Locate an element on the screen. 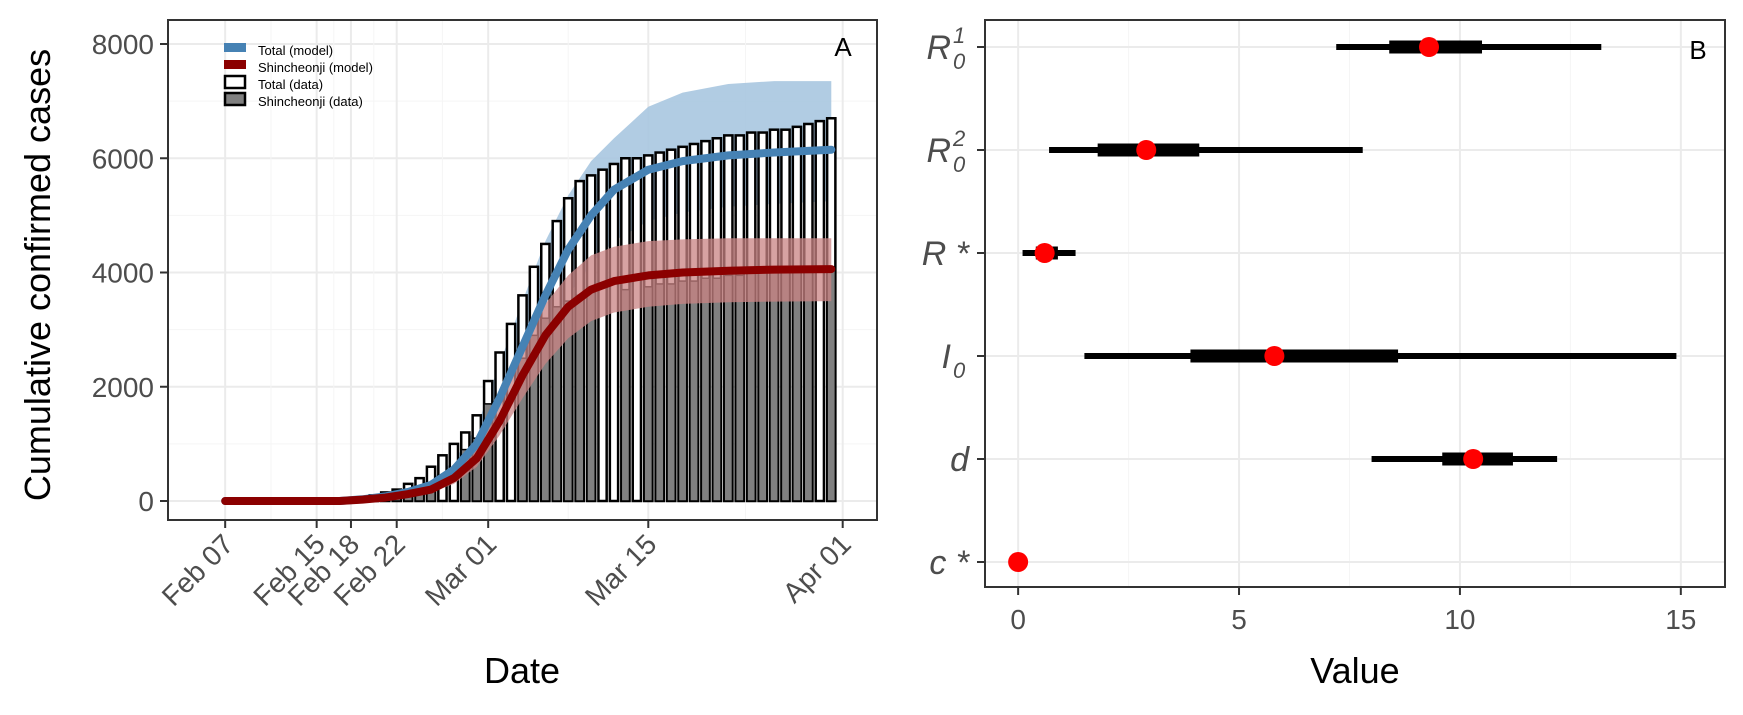  y-tick-label: 6000 is located at coordinates (123, 158).